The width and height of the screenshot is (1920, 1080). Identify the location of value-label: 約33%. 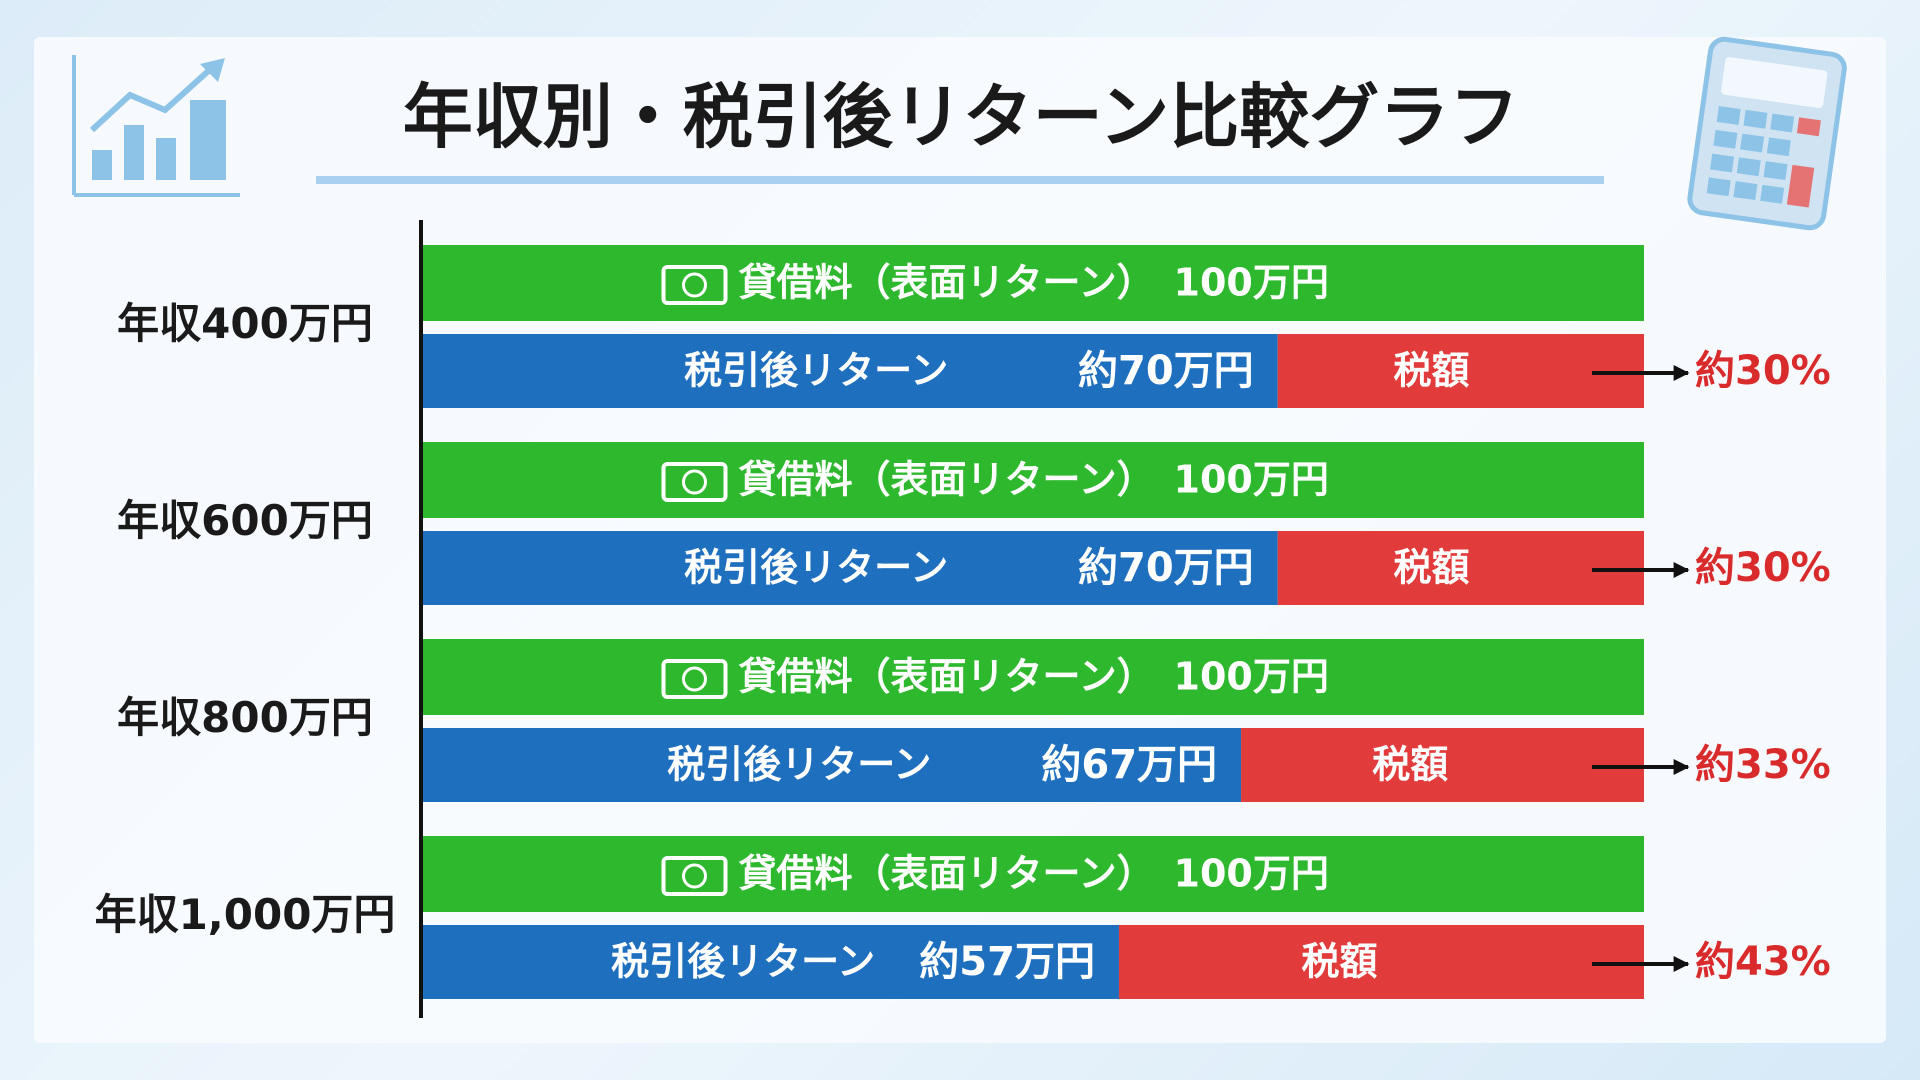
(1763, 765).